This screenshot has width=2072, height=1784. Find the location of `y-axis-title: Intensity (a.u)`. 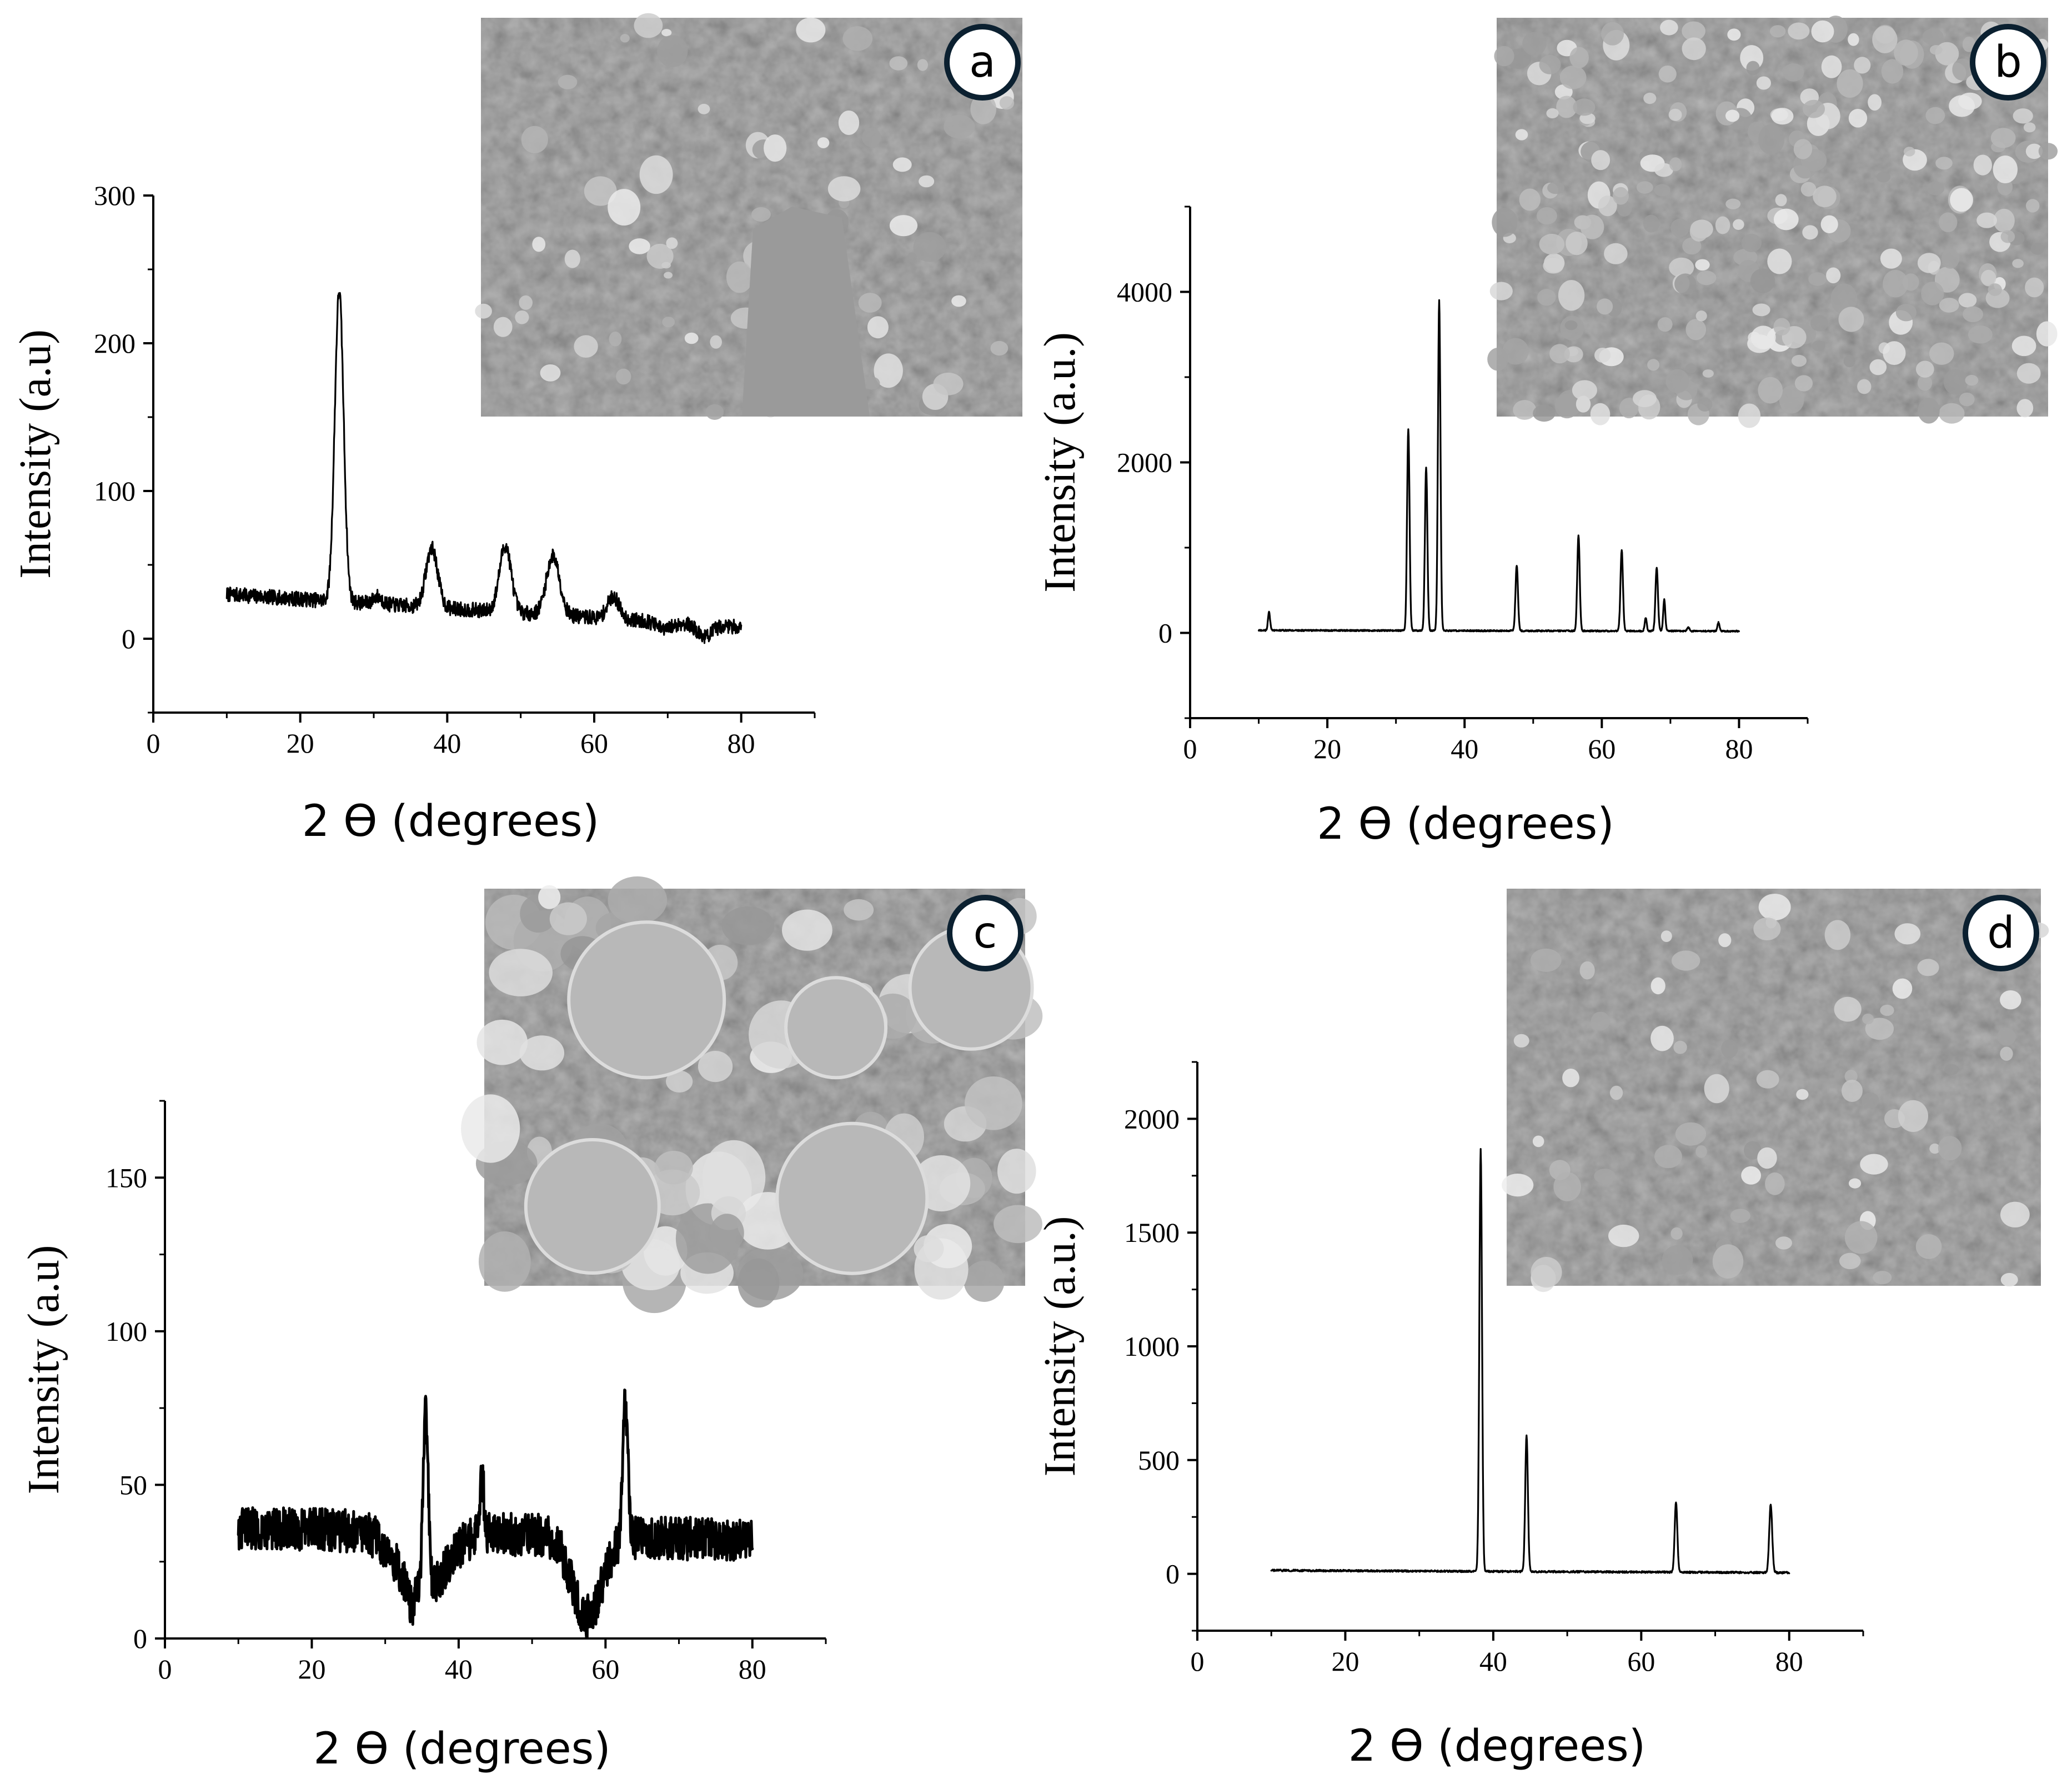

y-axis-title: Intensity (a.u) is located at coordinates (43, 1370).